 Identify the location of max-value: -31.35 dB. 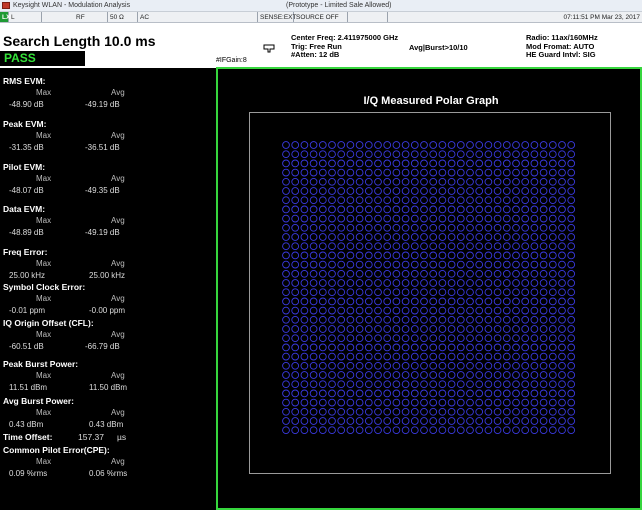
(26, 147).